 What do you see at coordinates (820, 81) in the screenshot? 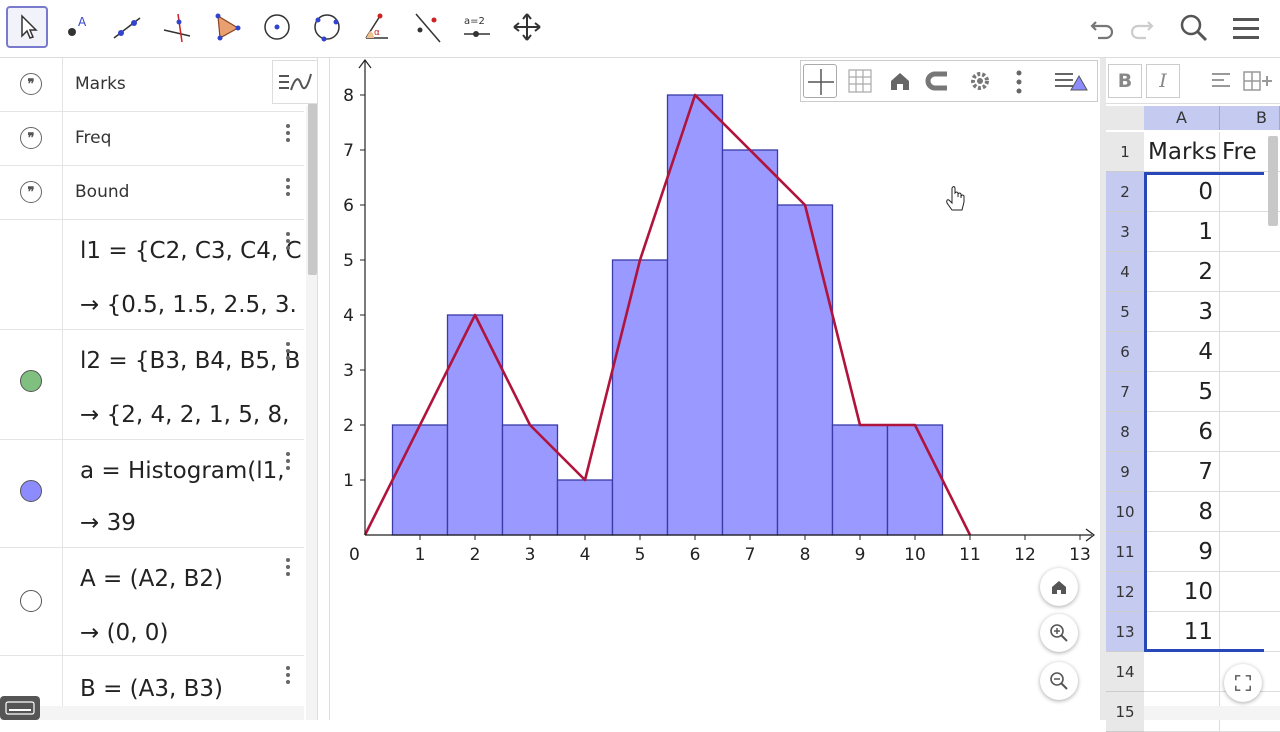
I see `show-axes-button` at bounding box center [820, 81].